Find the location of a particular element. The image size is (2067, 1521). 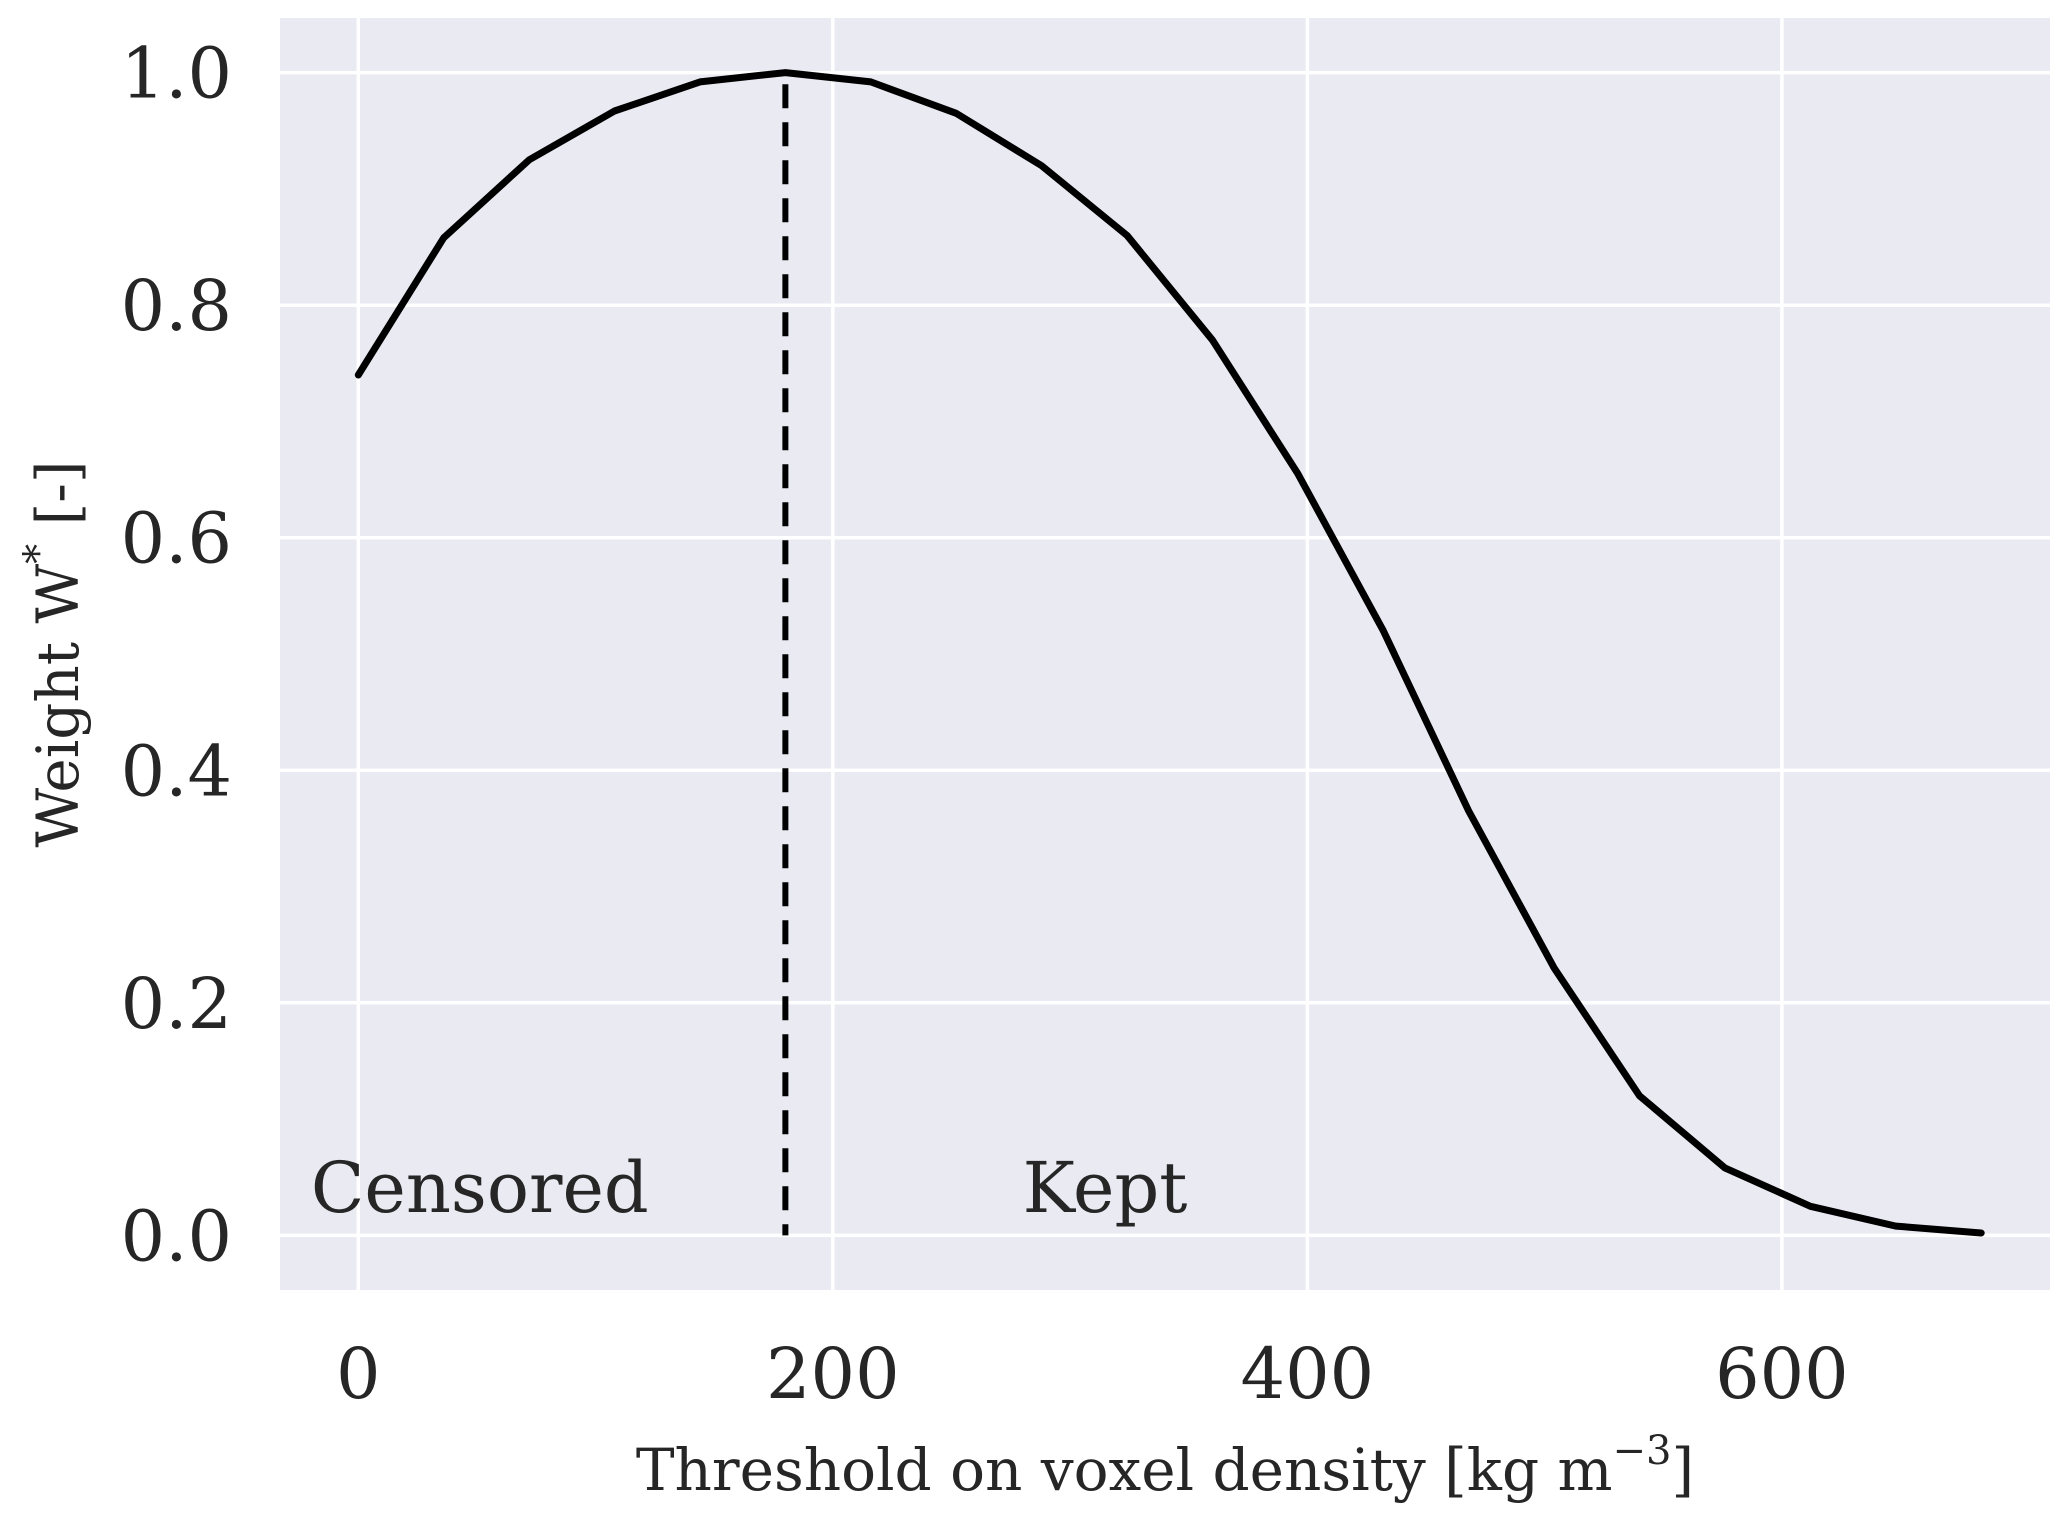

annotation-layer: Censored Kept is located at coordinates (749, 1188).